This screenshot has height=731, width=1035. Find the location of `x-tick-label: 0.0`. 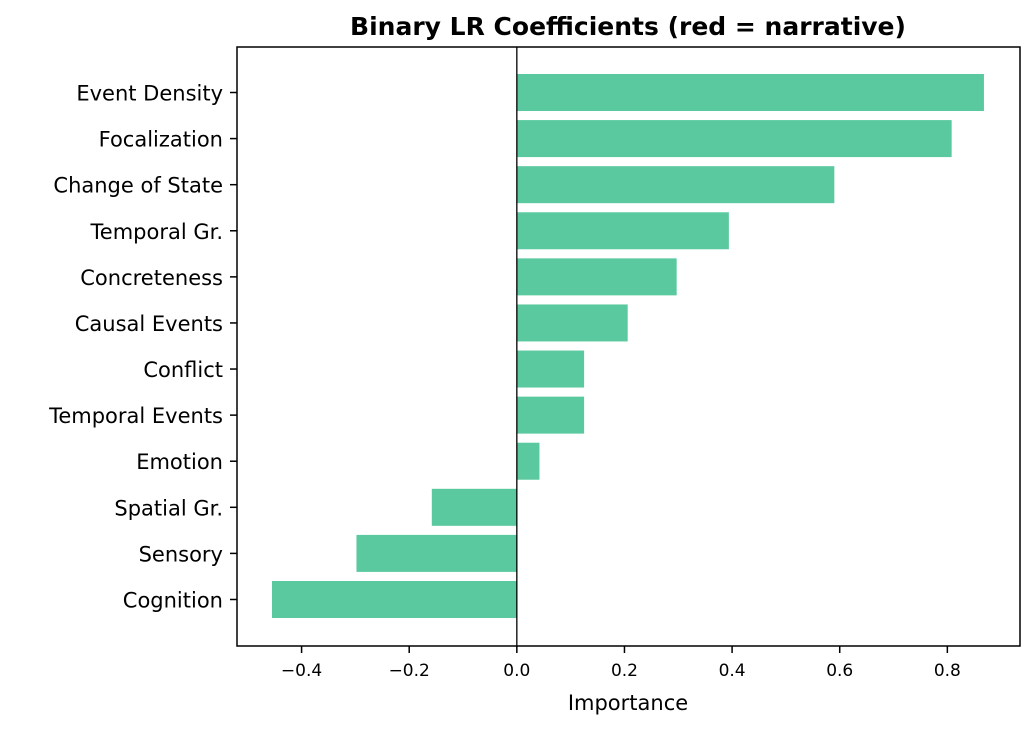

x-tick-label: 0.0 is located at coordinates (516, 671).